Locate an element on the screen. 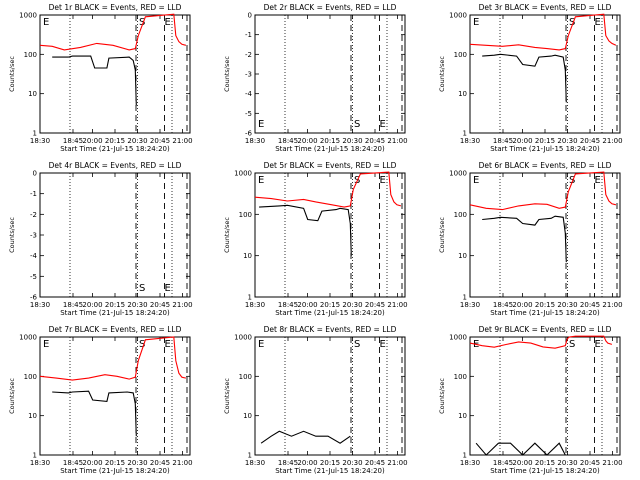 Image resolution: width=640 pixels, height=480 pixels. panel-title: Det 4r BLACK = Events, RED = LLD is located at coordinates (115, 165).